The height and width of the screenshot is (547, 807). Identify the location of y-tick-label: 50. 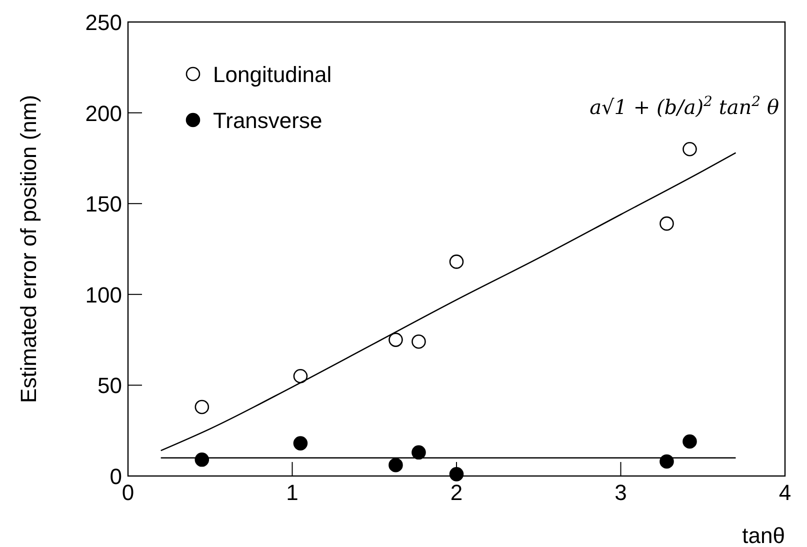
(110, 385).